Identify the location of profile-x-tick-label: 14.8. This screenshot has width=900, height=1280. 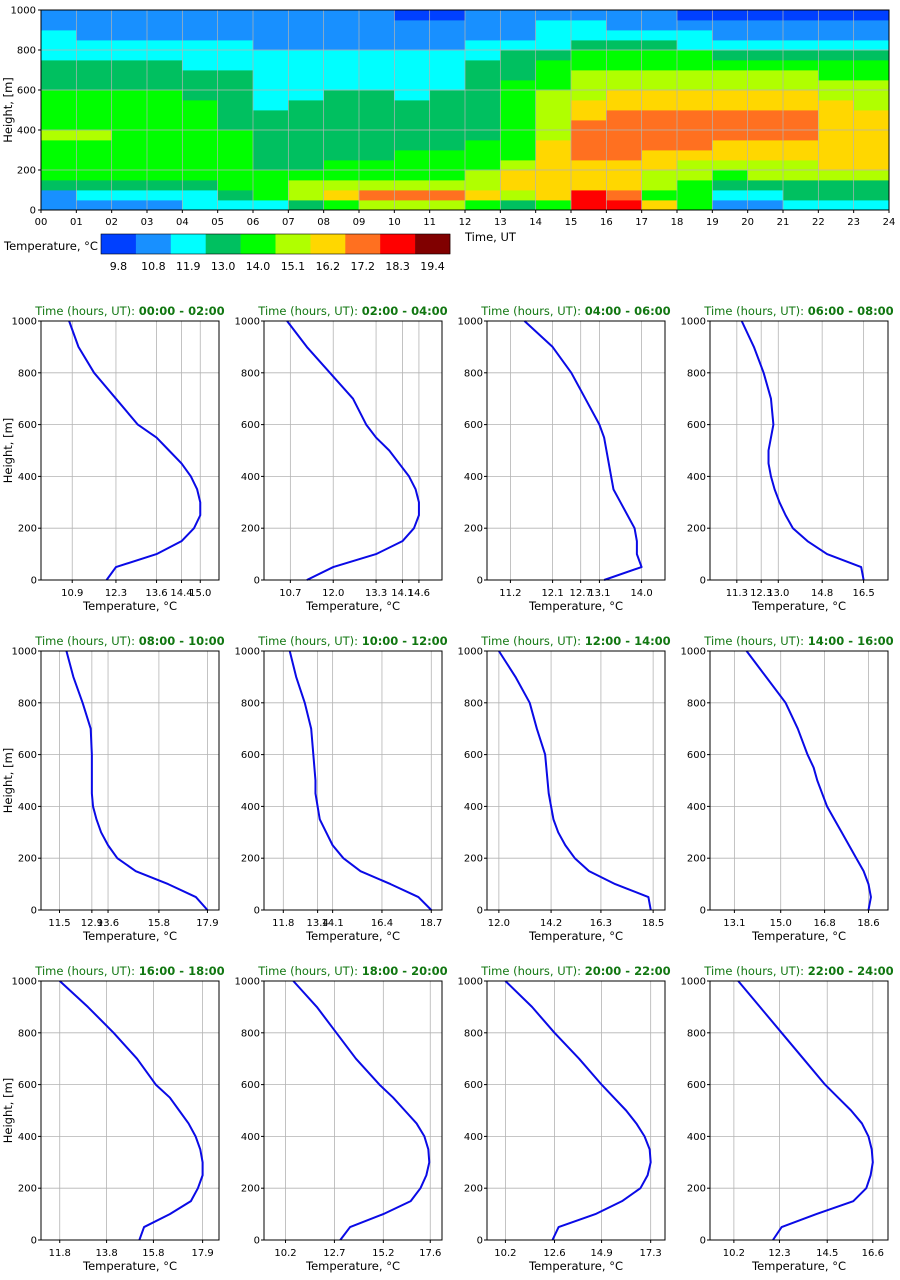
(822, 593).